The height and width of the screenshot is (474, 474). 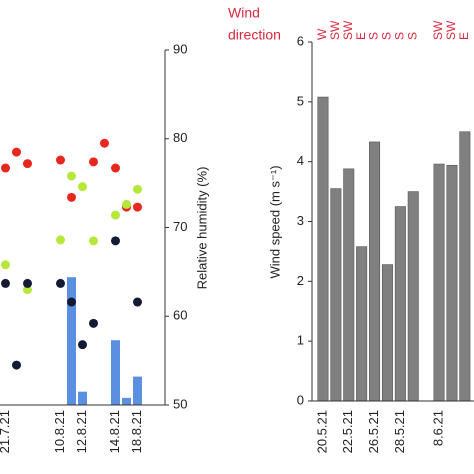 What do you see at coordinates (180, 226) in the screenshot?
I see `y-tick-label: 70` at bounding box center [180, 226].